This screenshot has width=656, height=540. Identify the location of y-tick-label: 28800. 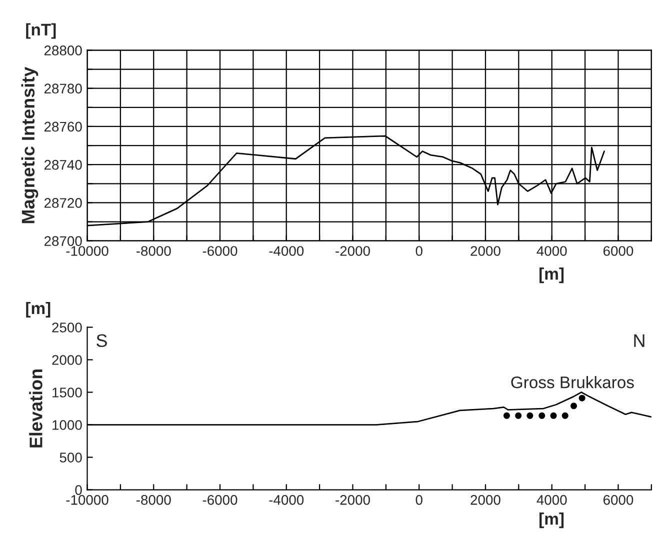
(63, 51).